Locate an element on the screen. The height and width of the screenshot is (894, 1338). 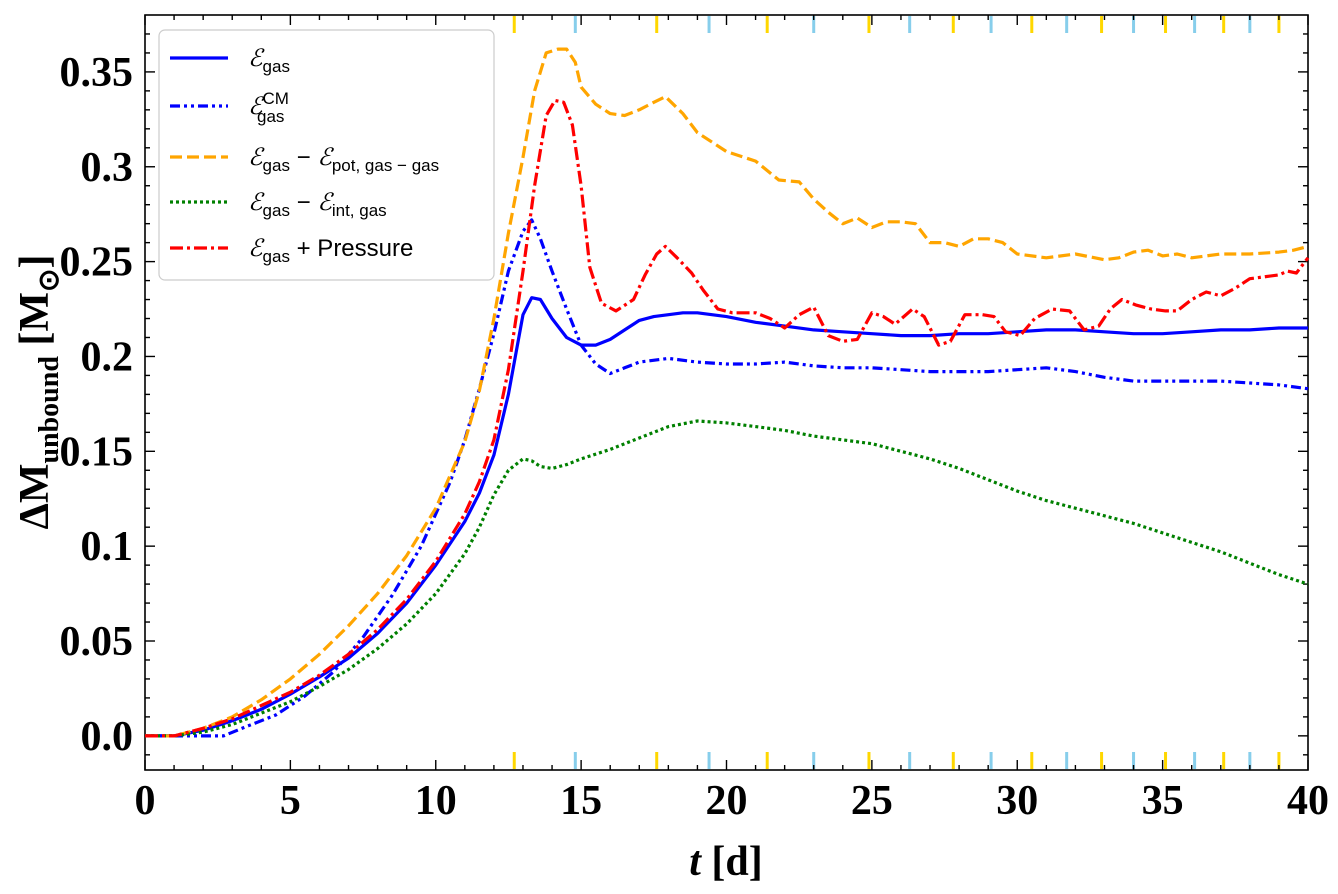
x-tick-label: 40 is located at coordinates (1308, 801).